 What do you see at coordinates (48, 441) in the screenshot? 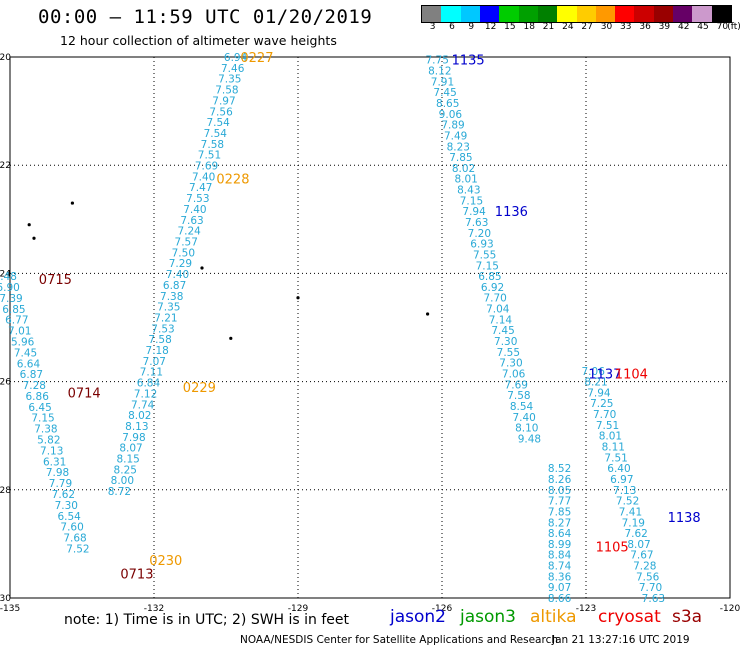
I see `wave-height-value: 5.82` at bounding box center [48, 441].